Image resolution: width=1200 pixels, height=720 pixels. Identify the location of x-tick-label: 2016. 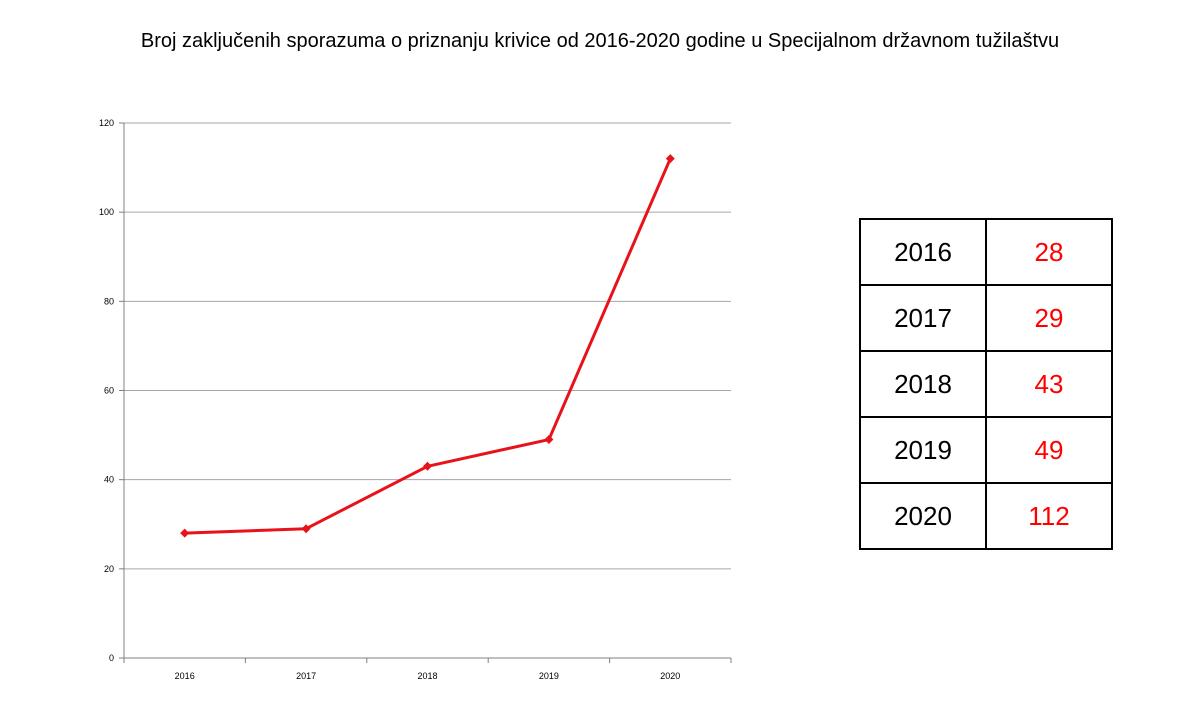
(185, 676).